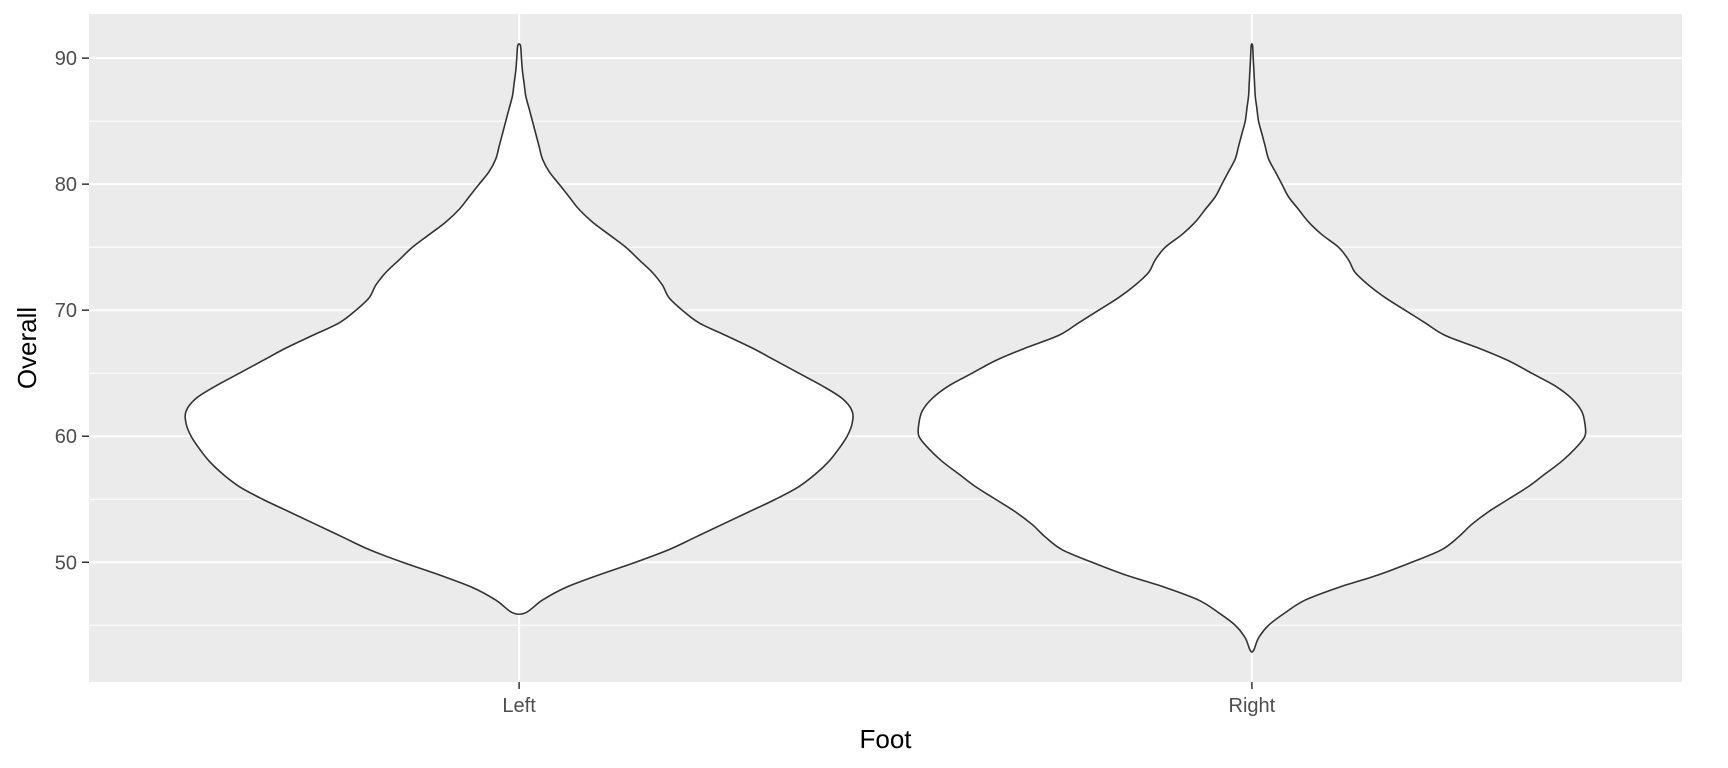  What do you see at coordinates (1252, 706) in the screenshot?
I see `x-tick-label-right: Right` at bounding box center [1252, 706].